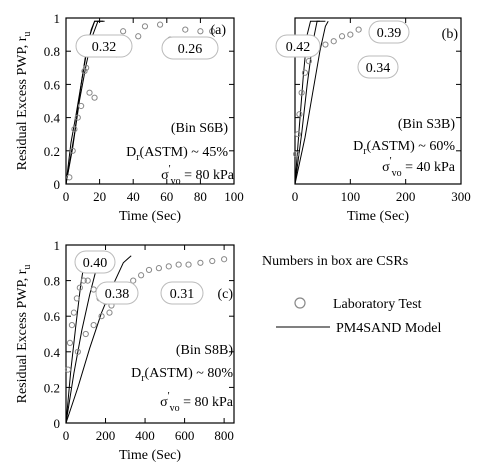  I want to click on panel-3-x-tick-label: 800, so click(224, 435).